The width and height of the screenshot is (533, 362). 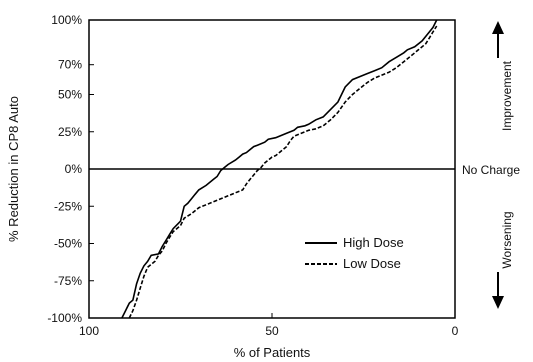 I want to click on x-tick-label: 50, so click(x=272, y=331).